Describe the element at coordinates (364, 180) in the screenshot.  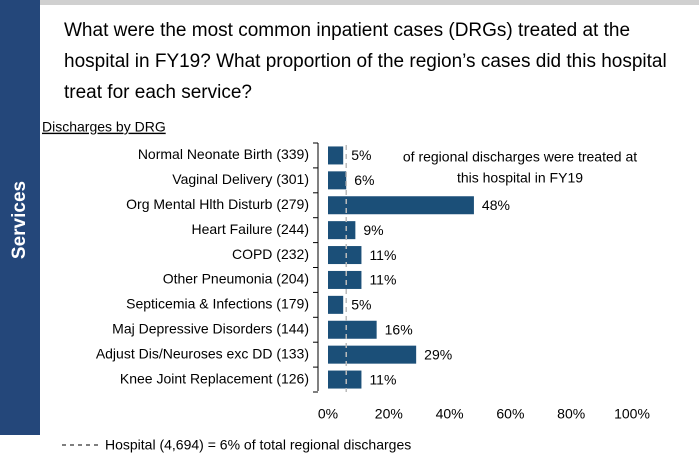
I see `value-label: 6%` at that location.